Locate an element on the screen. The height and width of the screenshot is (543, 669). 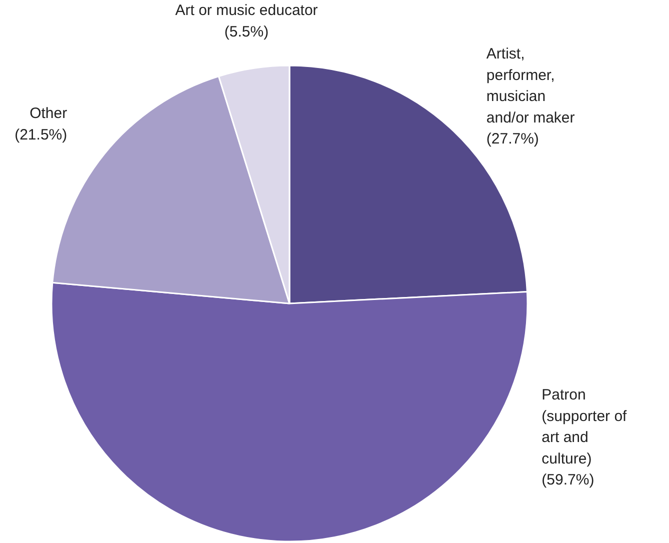
slice-label: Patron (supporter of art and culture) is located at coordinates (585, 427).